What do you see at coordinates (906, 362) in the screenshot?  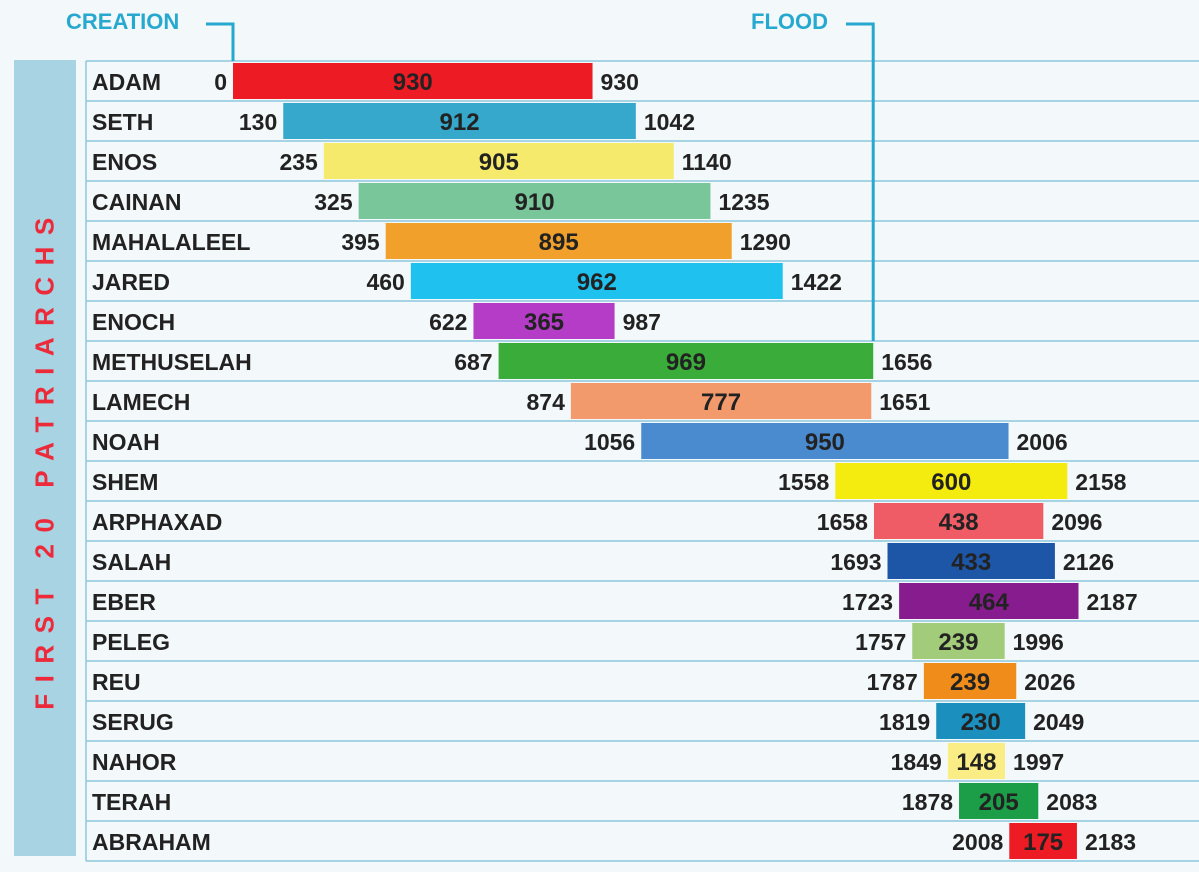 I see `death-year-label: 1656` at bounding box center [906, 362].